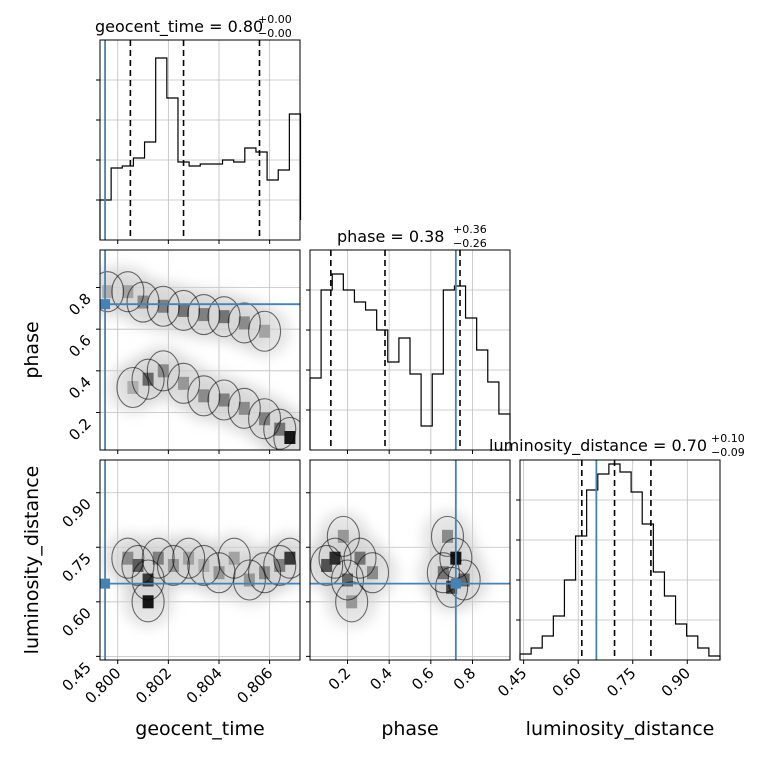 The image size is (760, 760). What do you see at coordinates (616, 560) in the screenshot?
I see `quantiles-luminosity-distance` at bounding box center [616, 560].